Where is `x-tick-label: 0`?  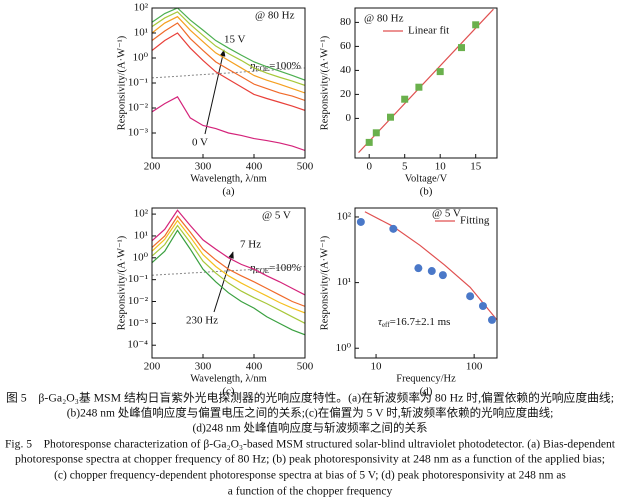 x-tick-label: 0 is located at coordinates (369, 167).